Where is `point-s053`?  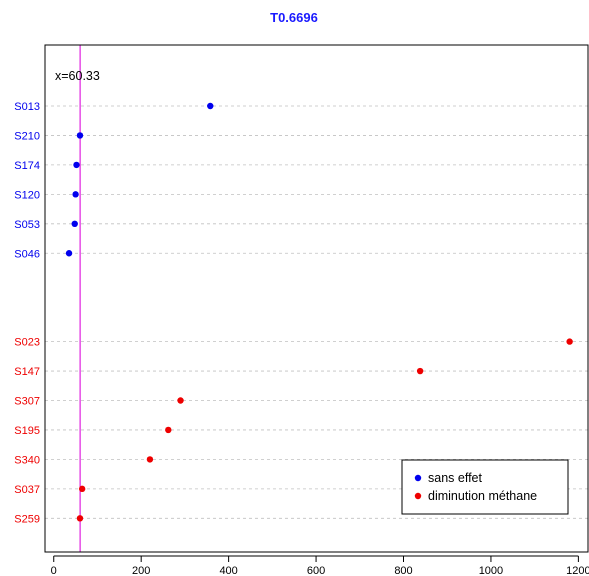
point-s053 is located at coordinates (74, 223).